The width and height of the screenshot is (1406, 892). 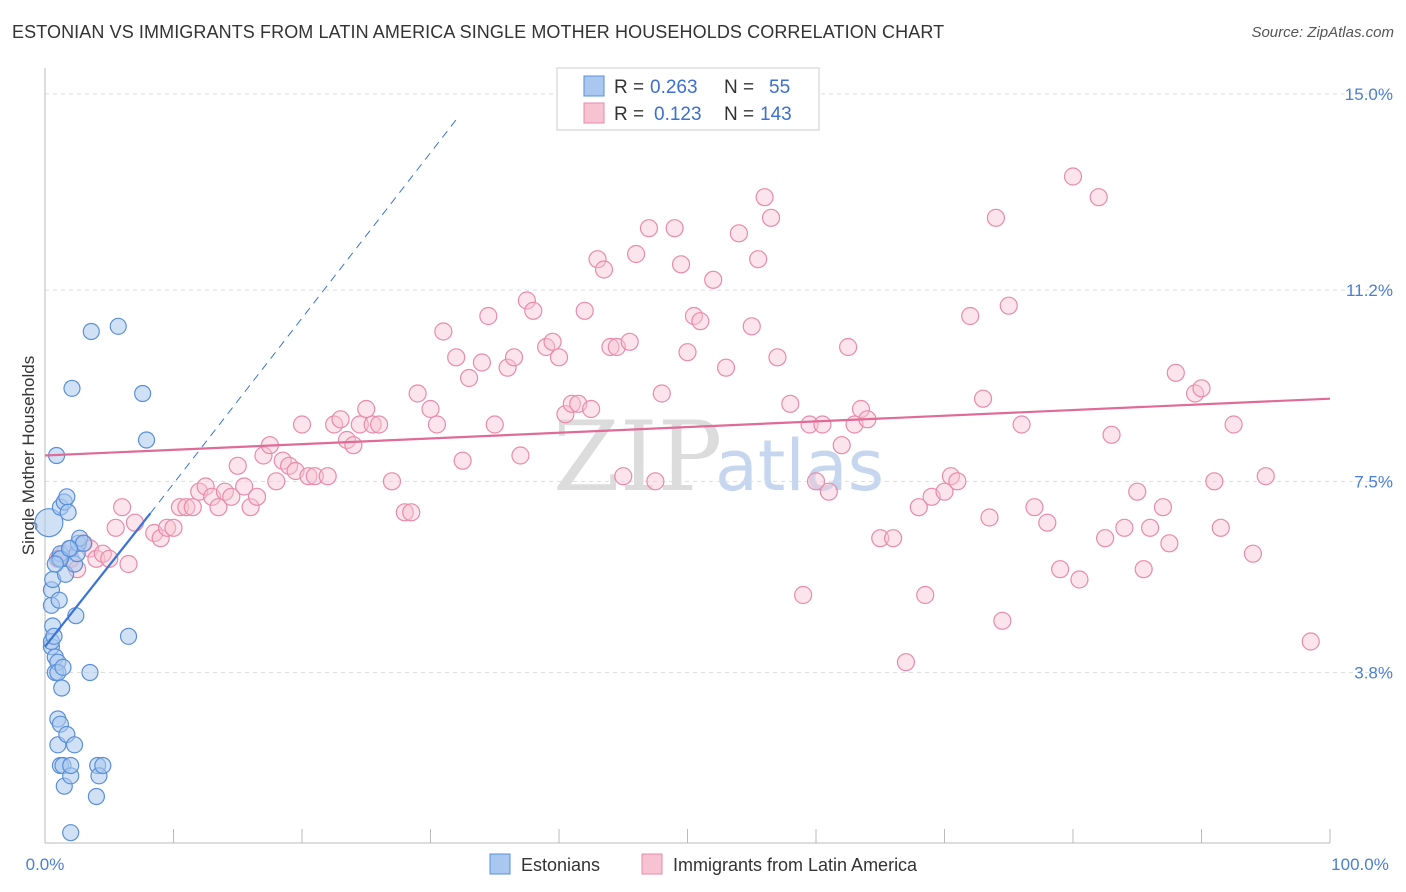 What do you see at coordinates (1373, 673) in the screenshot?
I see `y-tick-label-0: 3.8%` at bounding box center [1373, 673].